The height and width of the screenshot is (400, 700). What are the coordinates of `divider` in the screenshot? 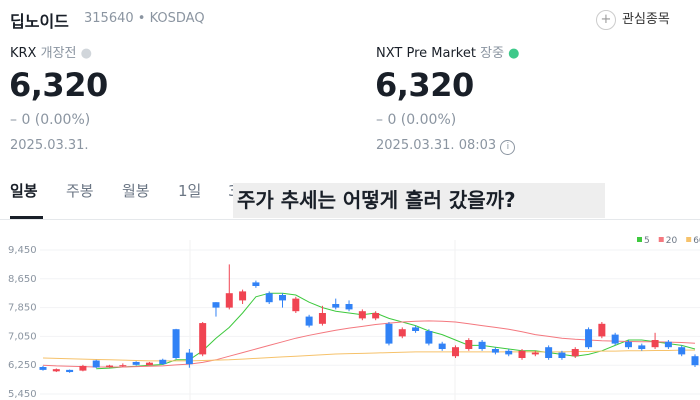 It's located at (350, 219).